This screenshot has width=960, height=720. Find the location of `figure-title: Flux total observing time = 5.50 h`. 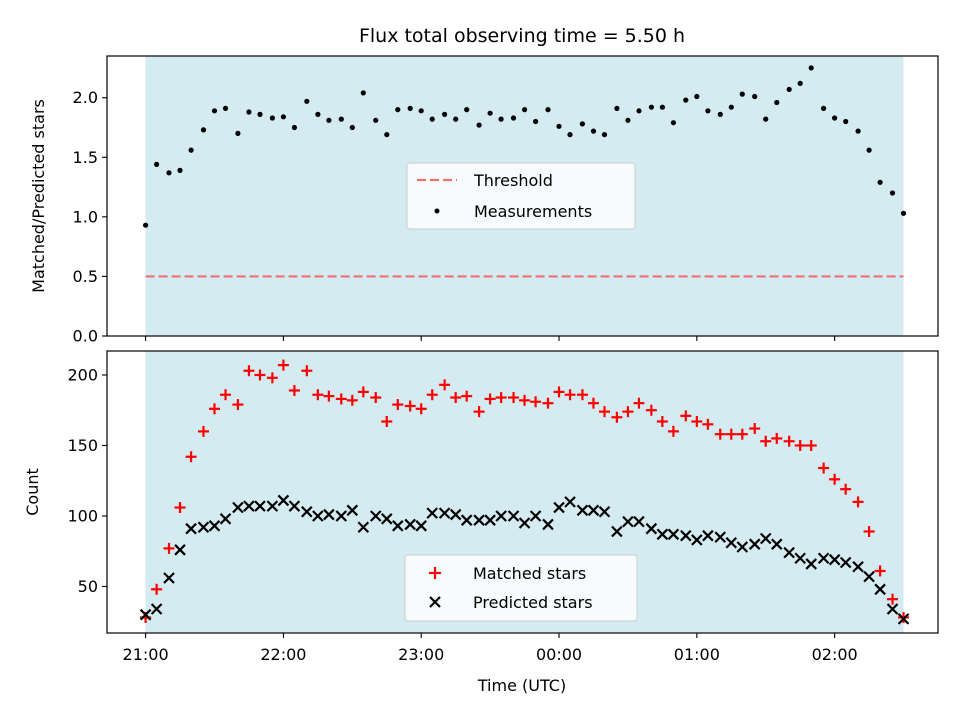

figure-title: Flux total observing time = 5.50 h is located at coordinates (522, 36).